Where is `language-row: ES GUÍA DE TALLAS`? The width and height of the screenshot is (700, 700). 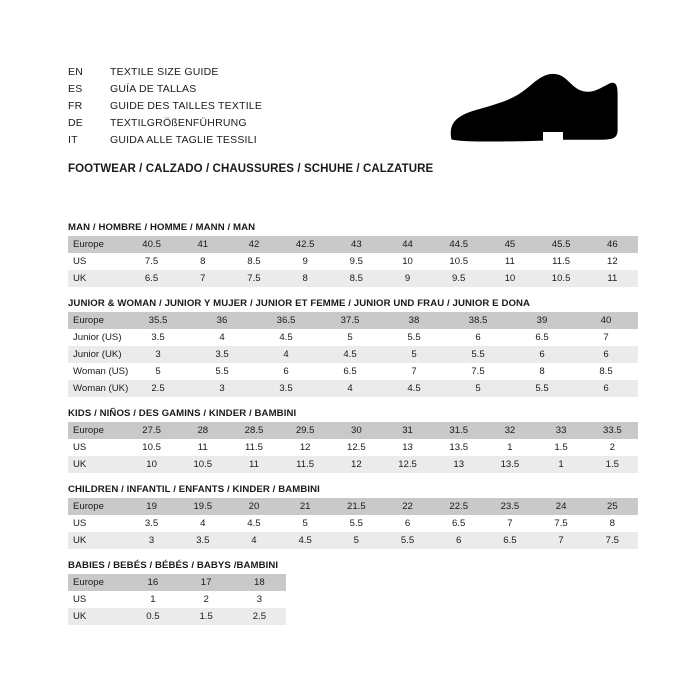 language-row: ES GUÍA DE TALLAS is located at coordinates (348, 89).